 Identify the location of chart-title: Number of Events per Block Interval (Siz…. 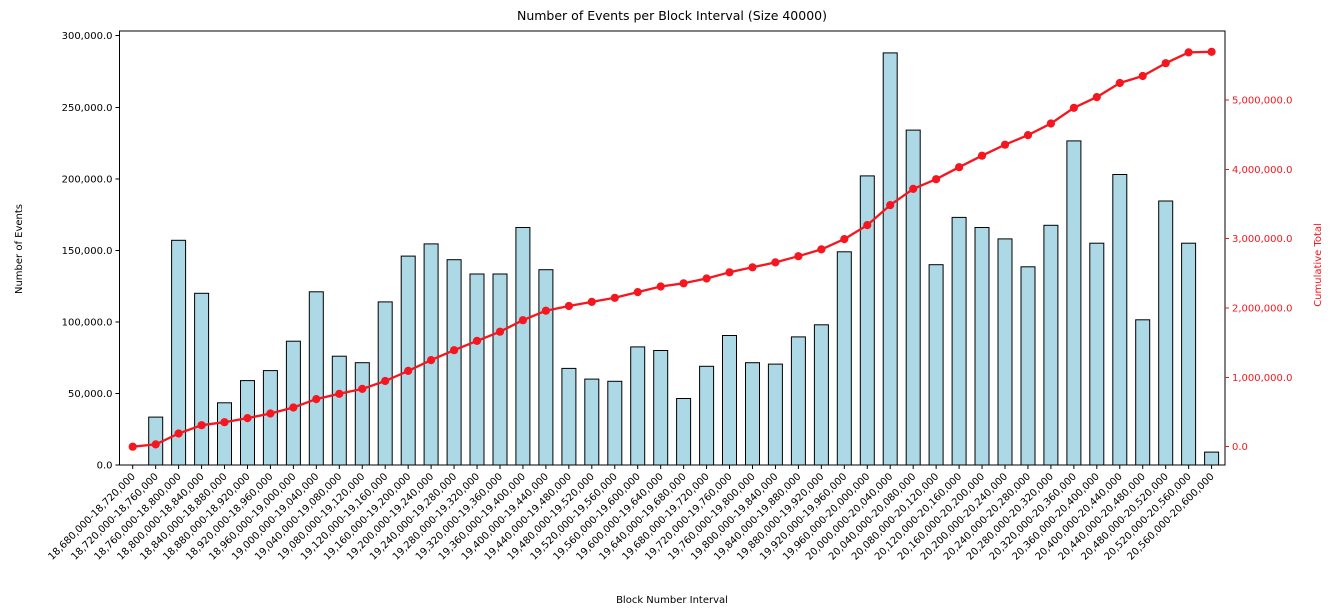
(672, 15).